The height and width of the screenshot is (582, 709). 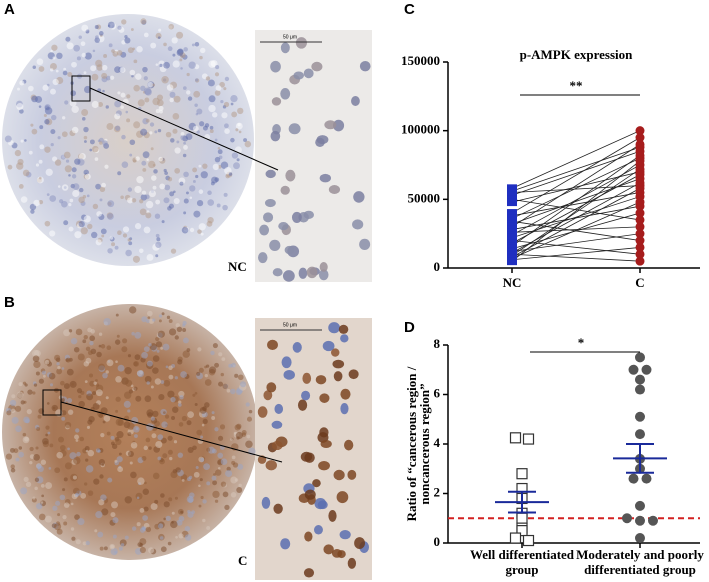 I want to click on y-tick-label: 0, so click(x=437, y=541).